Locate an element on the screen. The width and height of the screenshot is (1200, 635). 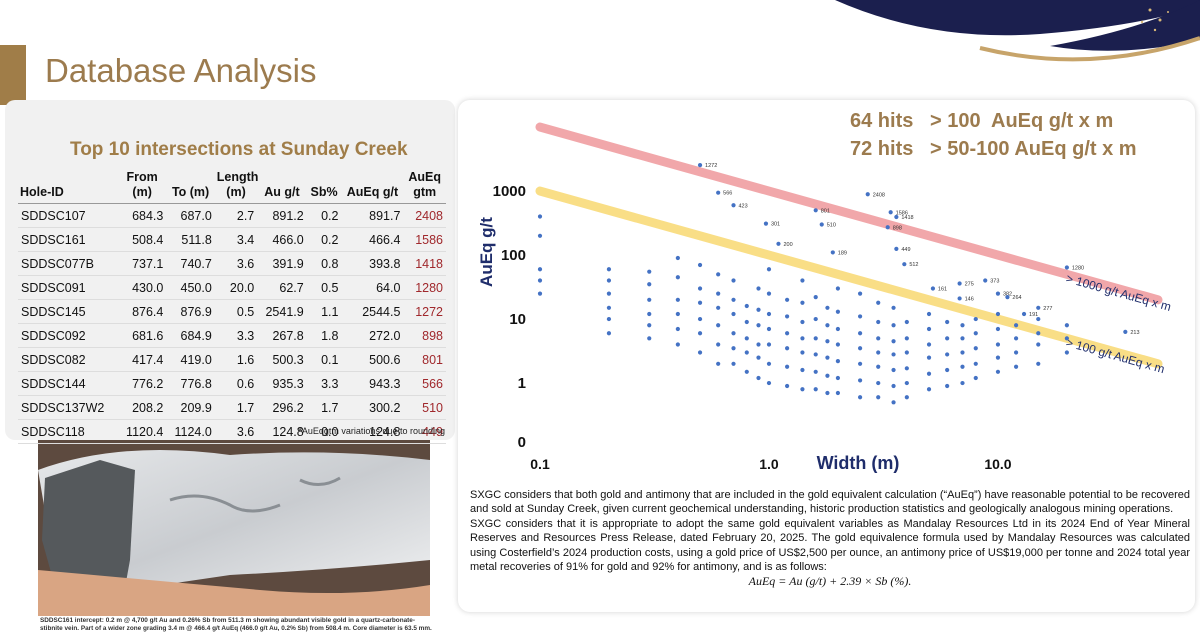
table-cell: 3.3 is located at coordinates (236, 335).